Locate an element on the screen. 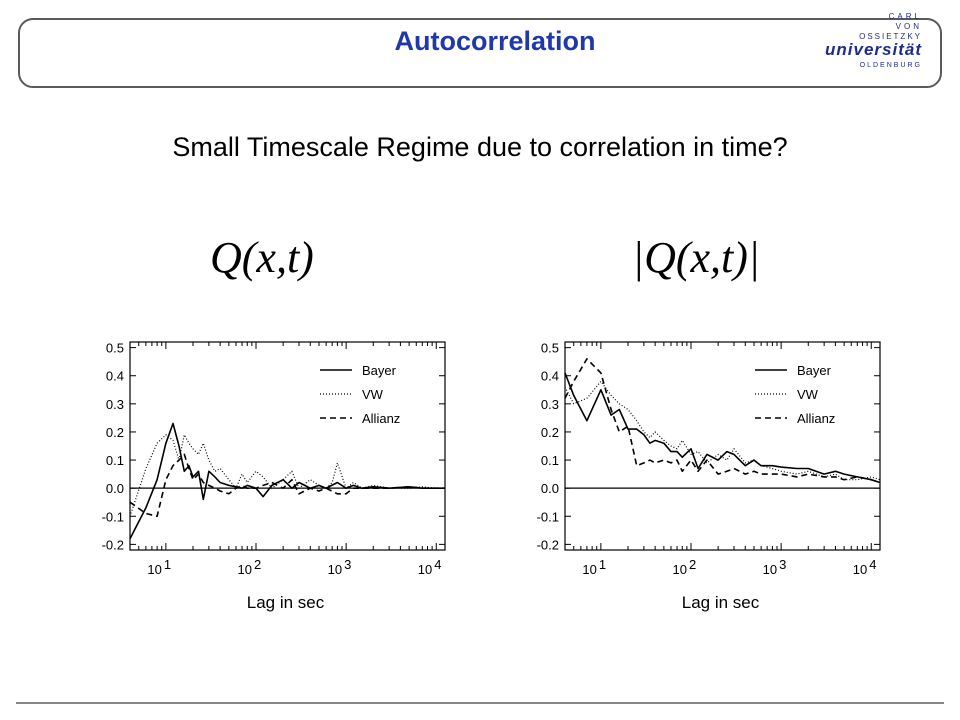 This screenshot has height=720, width=960. title-bar-frame is located at coordinates (480, 53).